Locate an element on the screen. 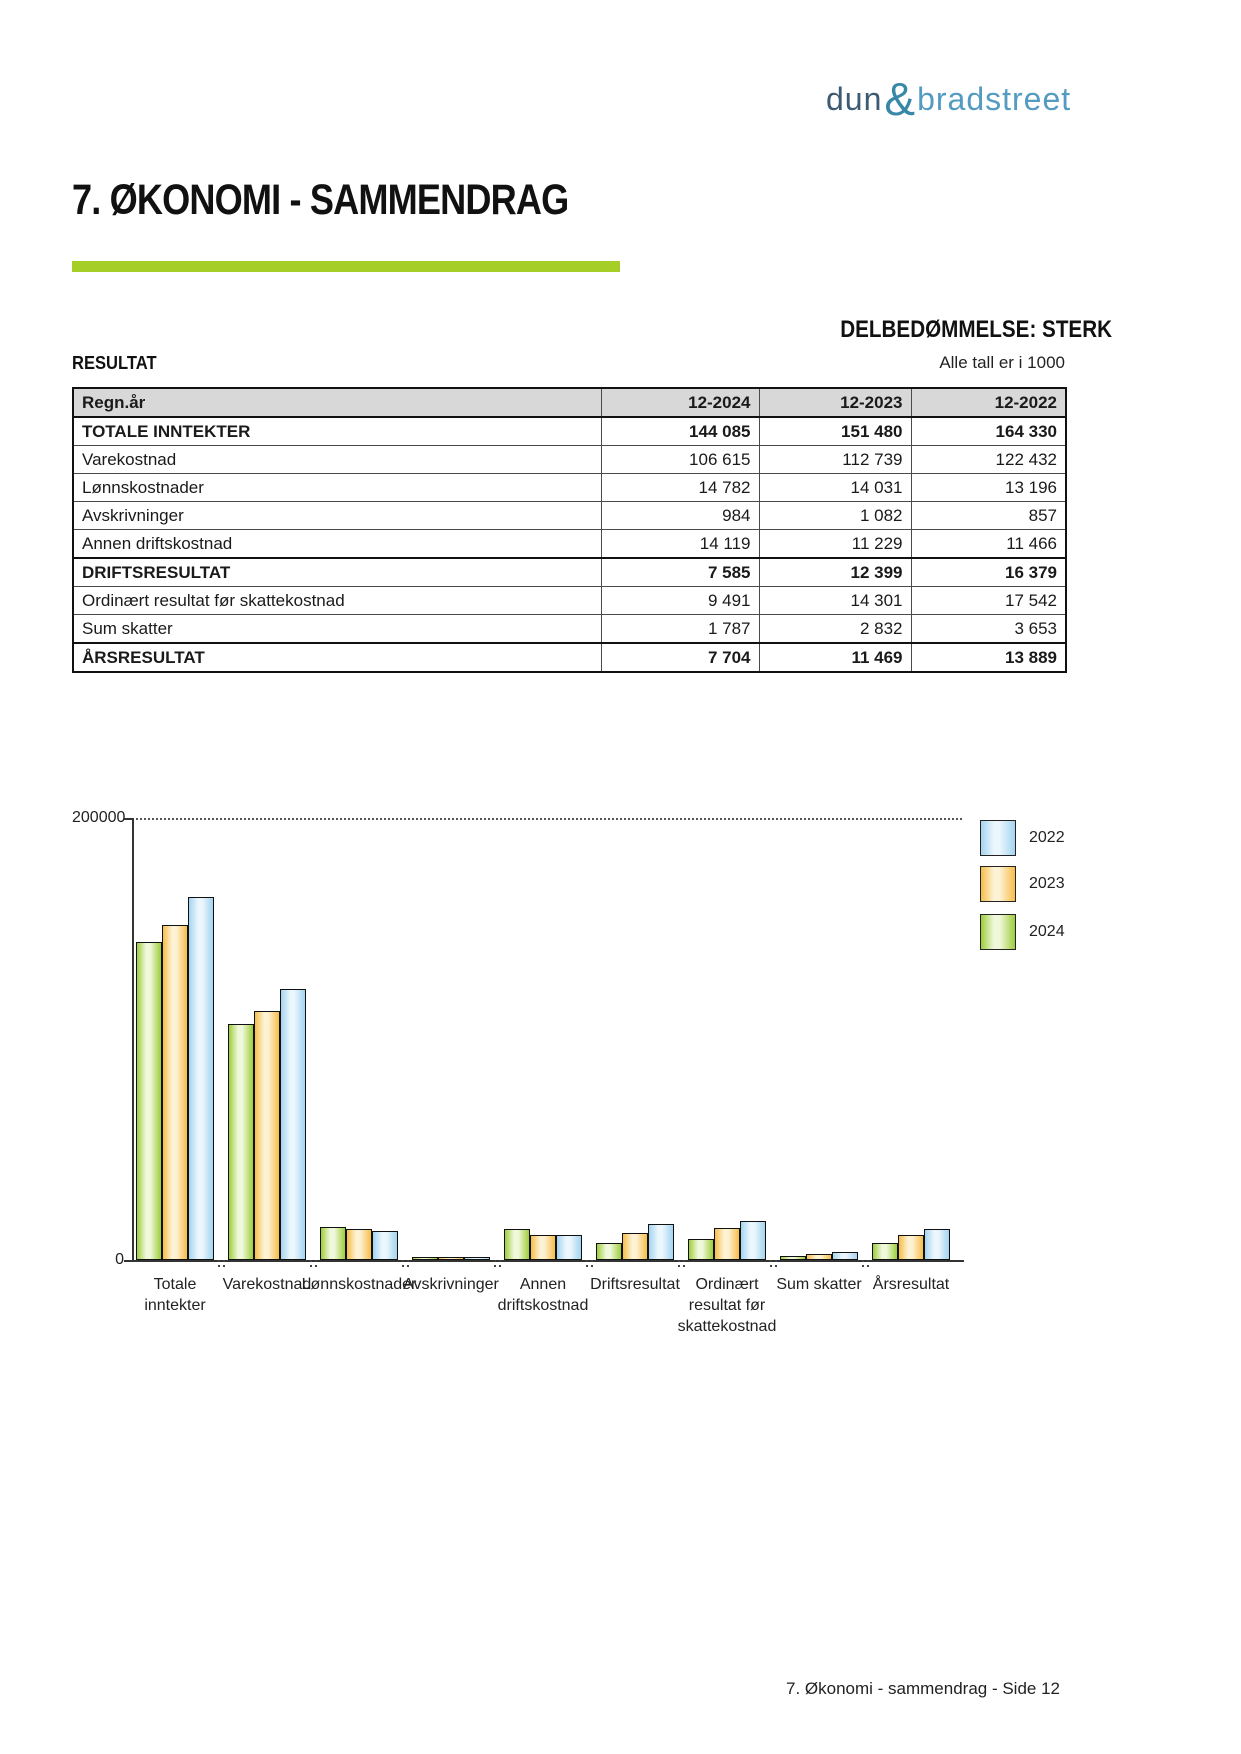 The image size is (1241, 1754). cell-value: 1 082 is located at coordinates (835, 515).